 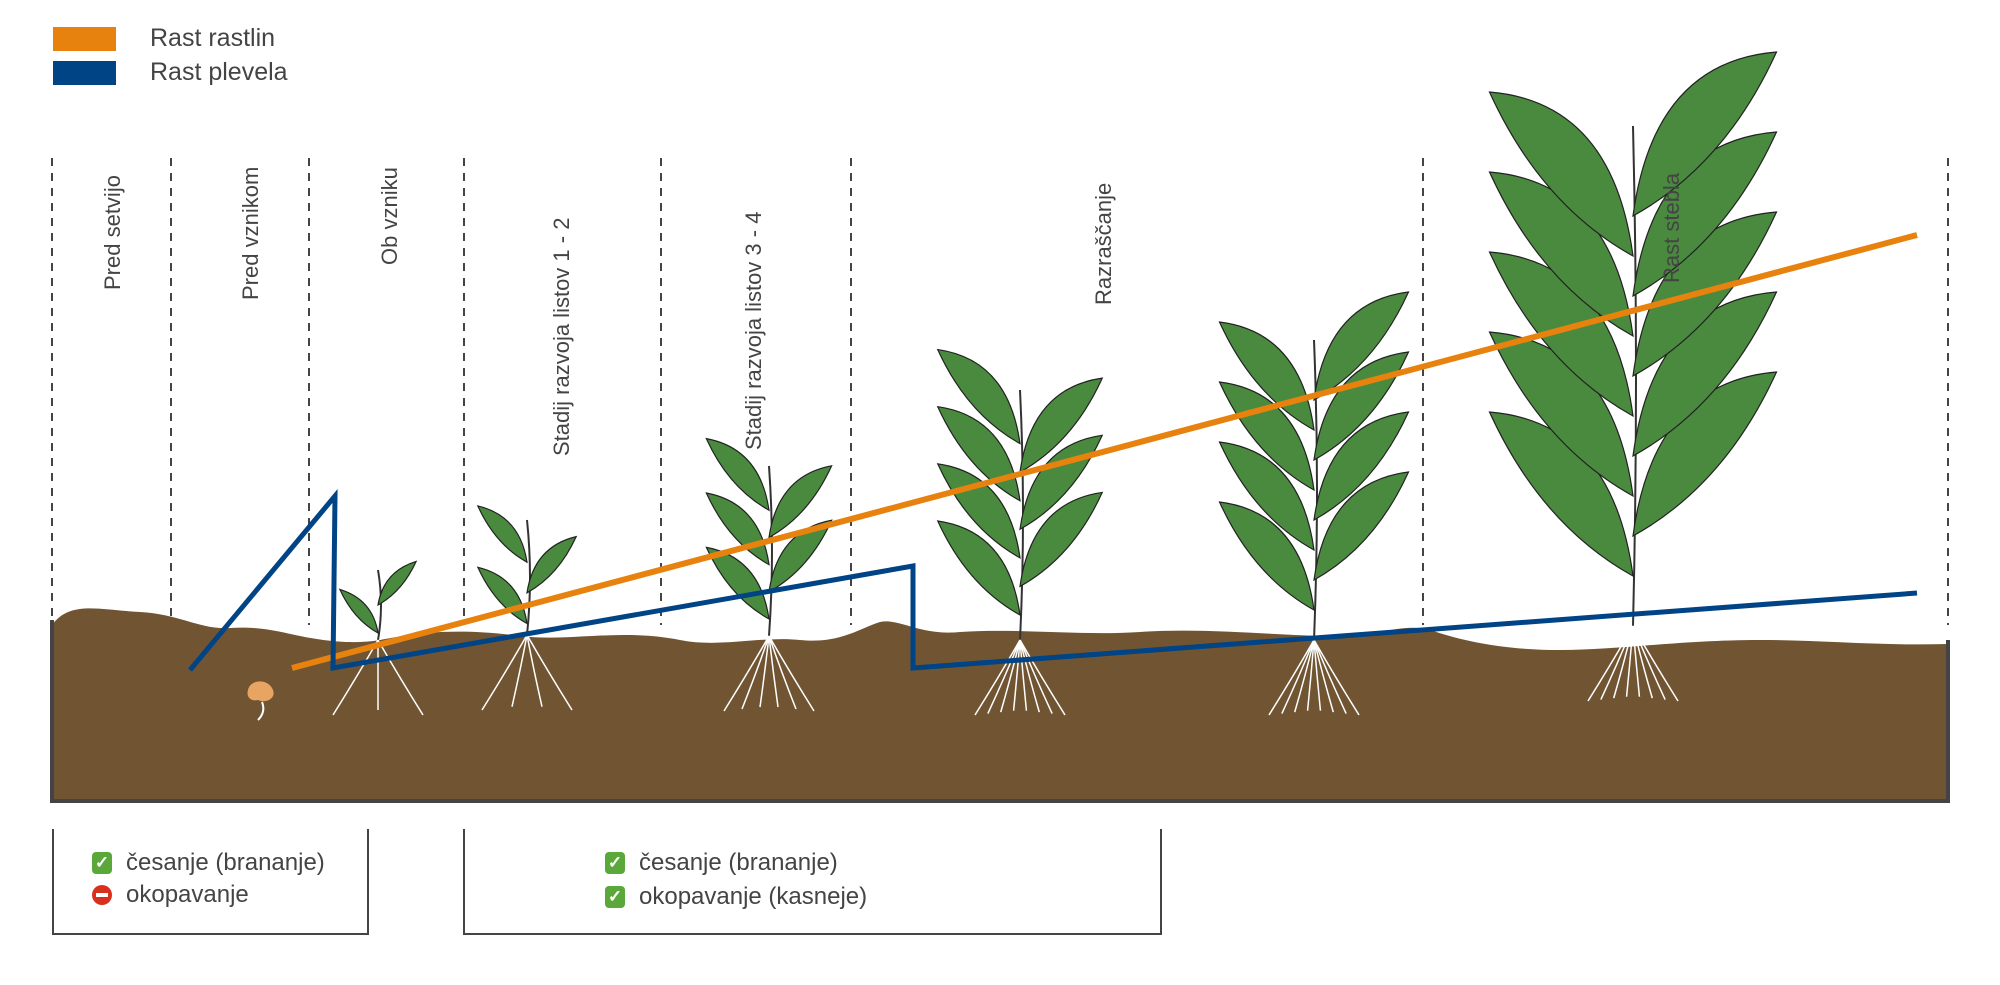 What do you see at coordinates (250, 233) in the screenshot?
I see `stage-label-pre-emergence: Pred vznikom` at bounding box center [250, 233].